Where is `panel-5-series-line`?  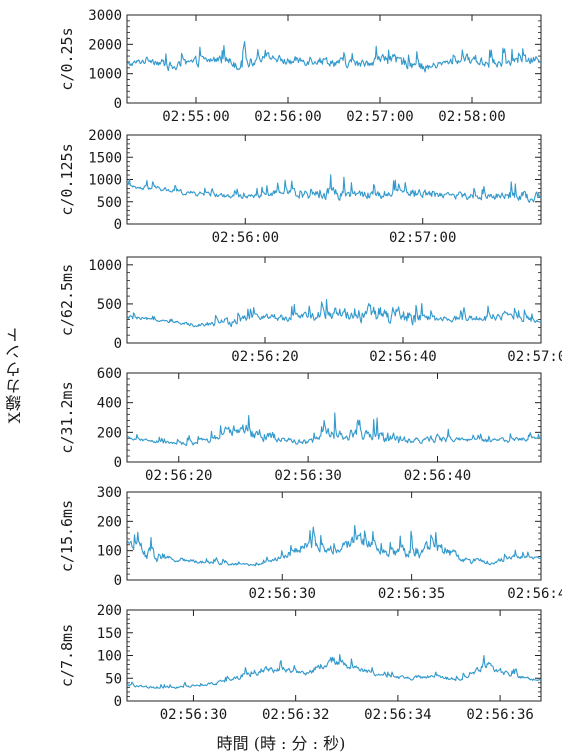
panel-5-series-line is located at coordinates (334, 545).